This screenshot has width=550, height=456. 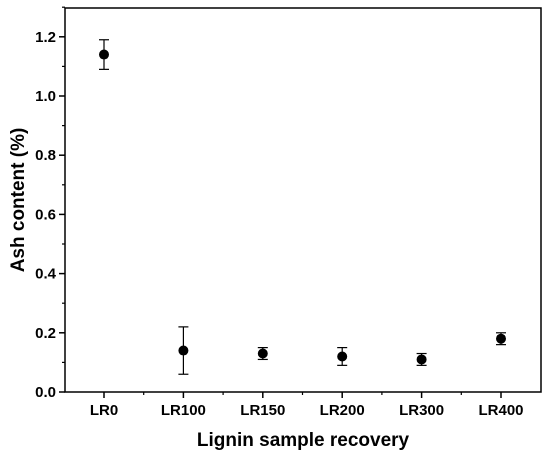 I want to click on x-axis-ticks: LR0 LR100 LR150 LR200 LR300 LR400, so click(x=307, y=405).